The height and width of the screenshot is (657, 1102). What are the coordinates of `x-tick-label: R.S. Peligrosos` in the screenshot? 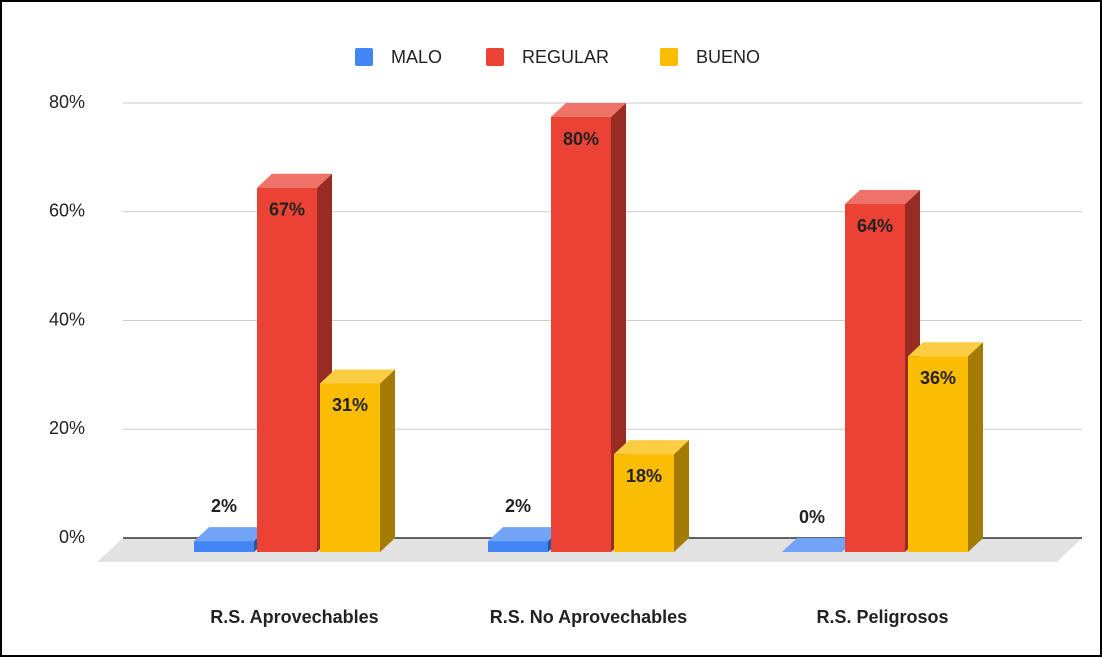 It's located at (882, 617).